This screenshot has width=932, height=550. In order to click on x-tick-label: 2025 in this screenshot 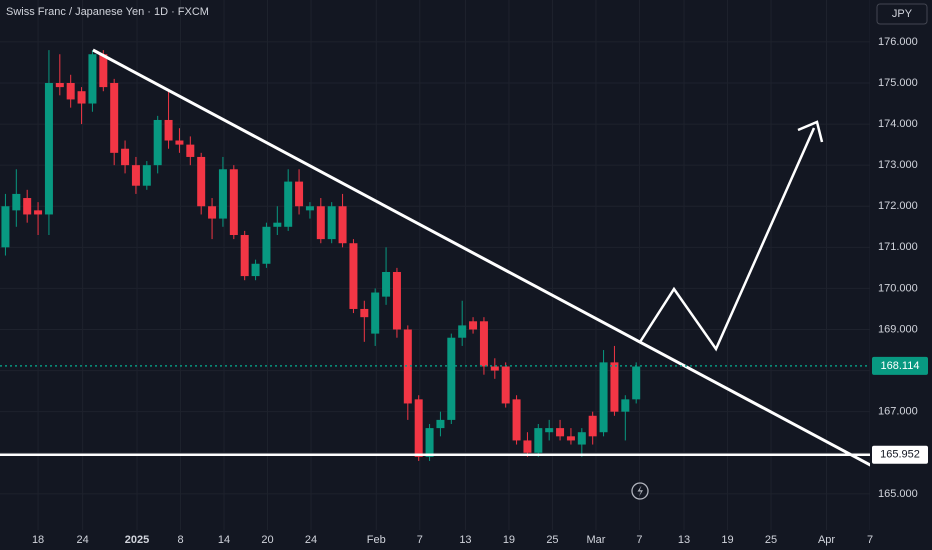, I will do `click(137, 540)`.